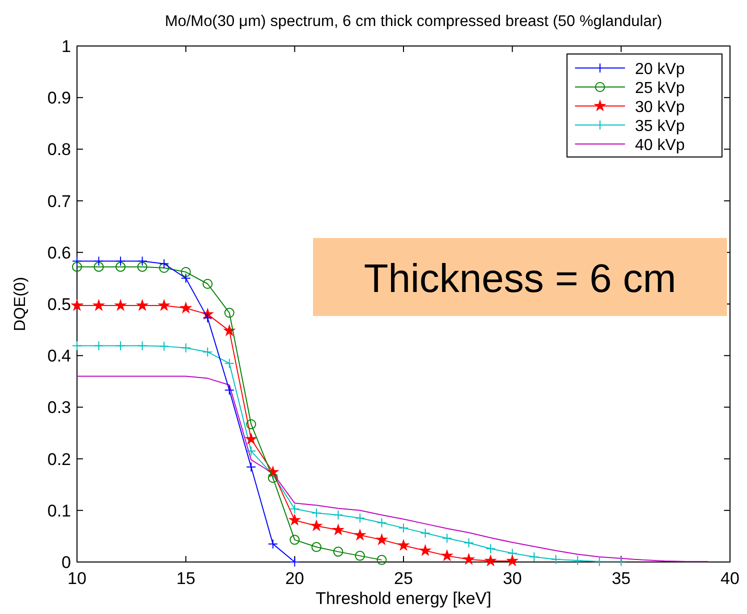 The height and width of the screenshot is (614, 747). What do you see at coordinates (660, 126) in the screenshot?
I see `legend-label: 35 kVp` at bounding box center [660, 126].